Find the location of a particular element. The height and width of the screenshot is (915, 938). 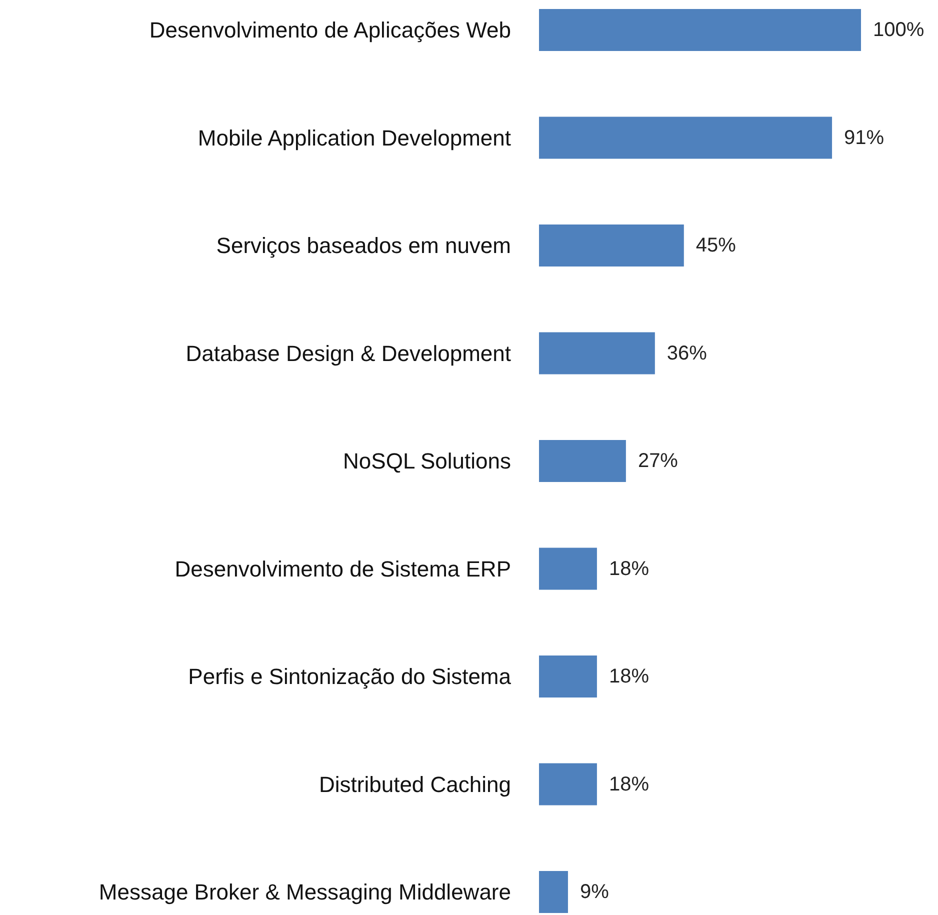

y-tick-label: Perfis e Sintonização do Sistema is located at coordinates (350, 676).